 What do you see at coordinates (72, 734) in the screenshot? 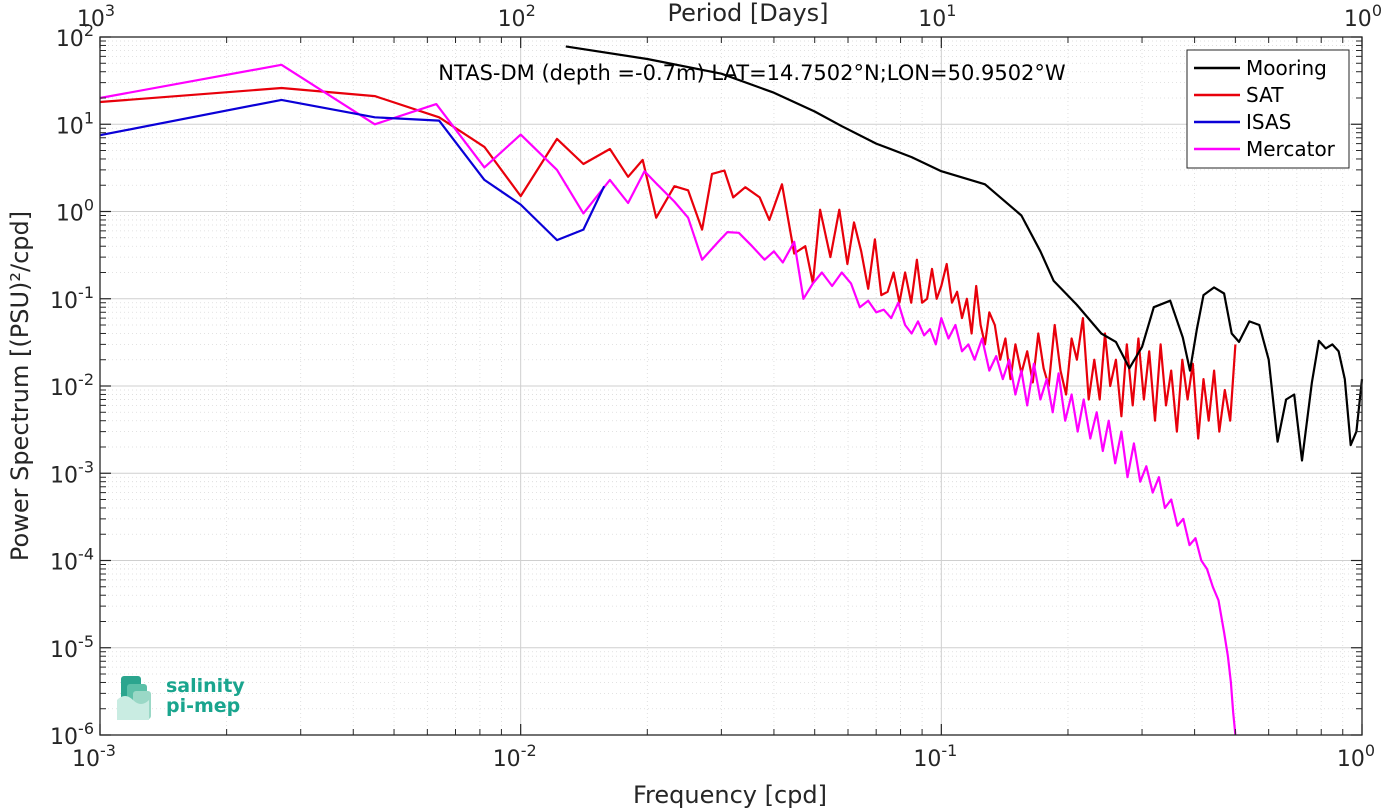
I see `y-tick-label: 10⁻⁶` at bounding box center [72, 734].